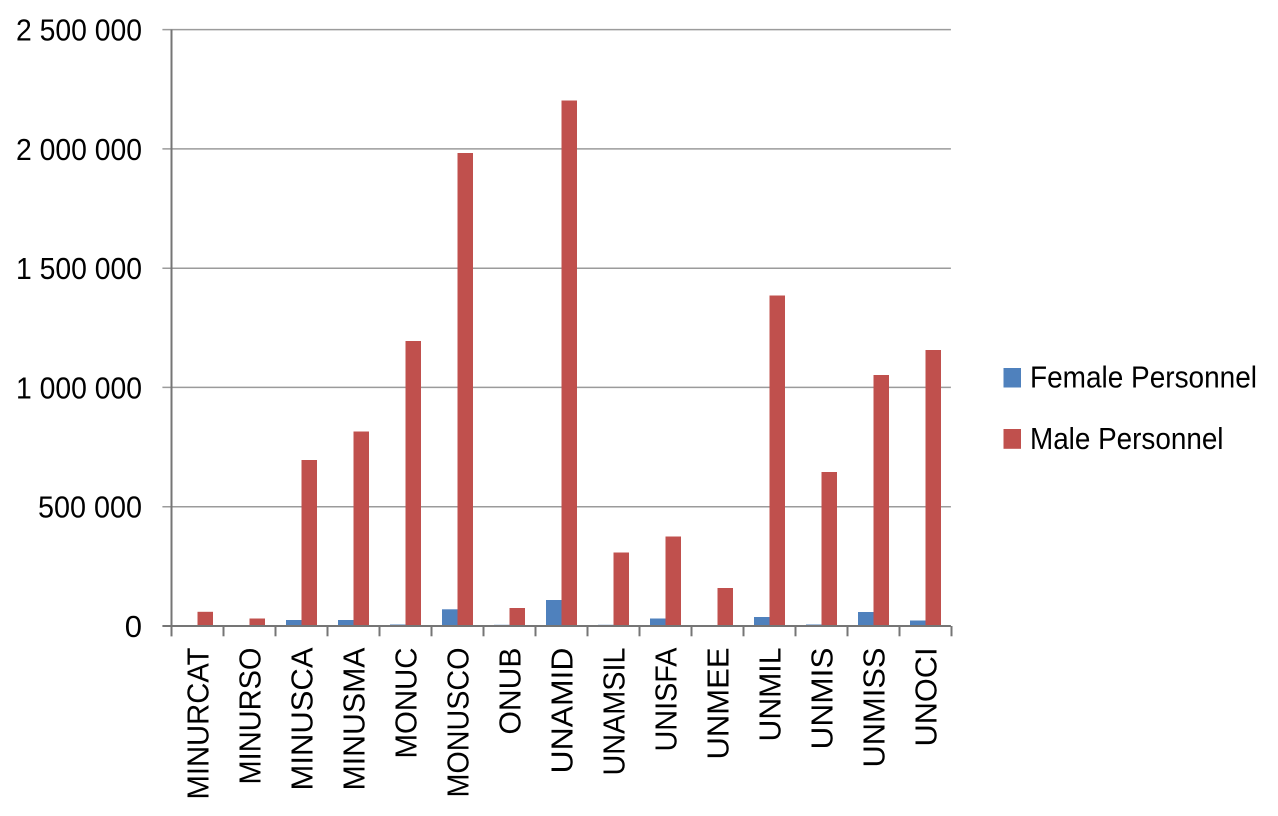  Describe the element at coordinates (354, 718) in the screenshot. I see `svg-text: MINUSMA` at that location.